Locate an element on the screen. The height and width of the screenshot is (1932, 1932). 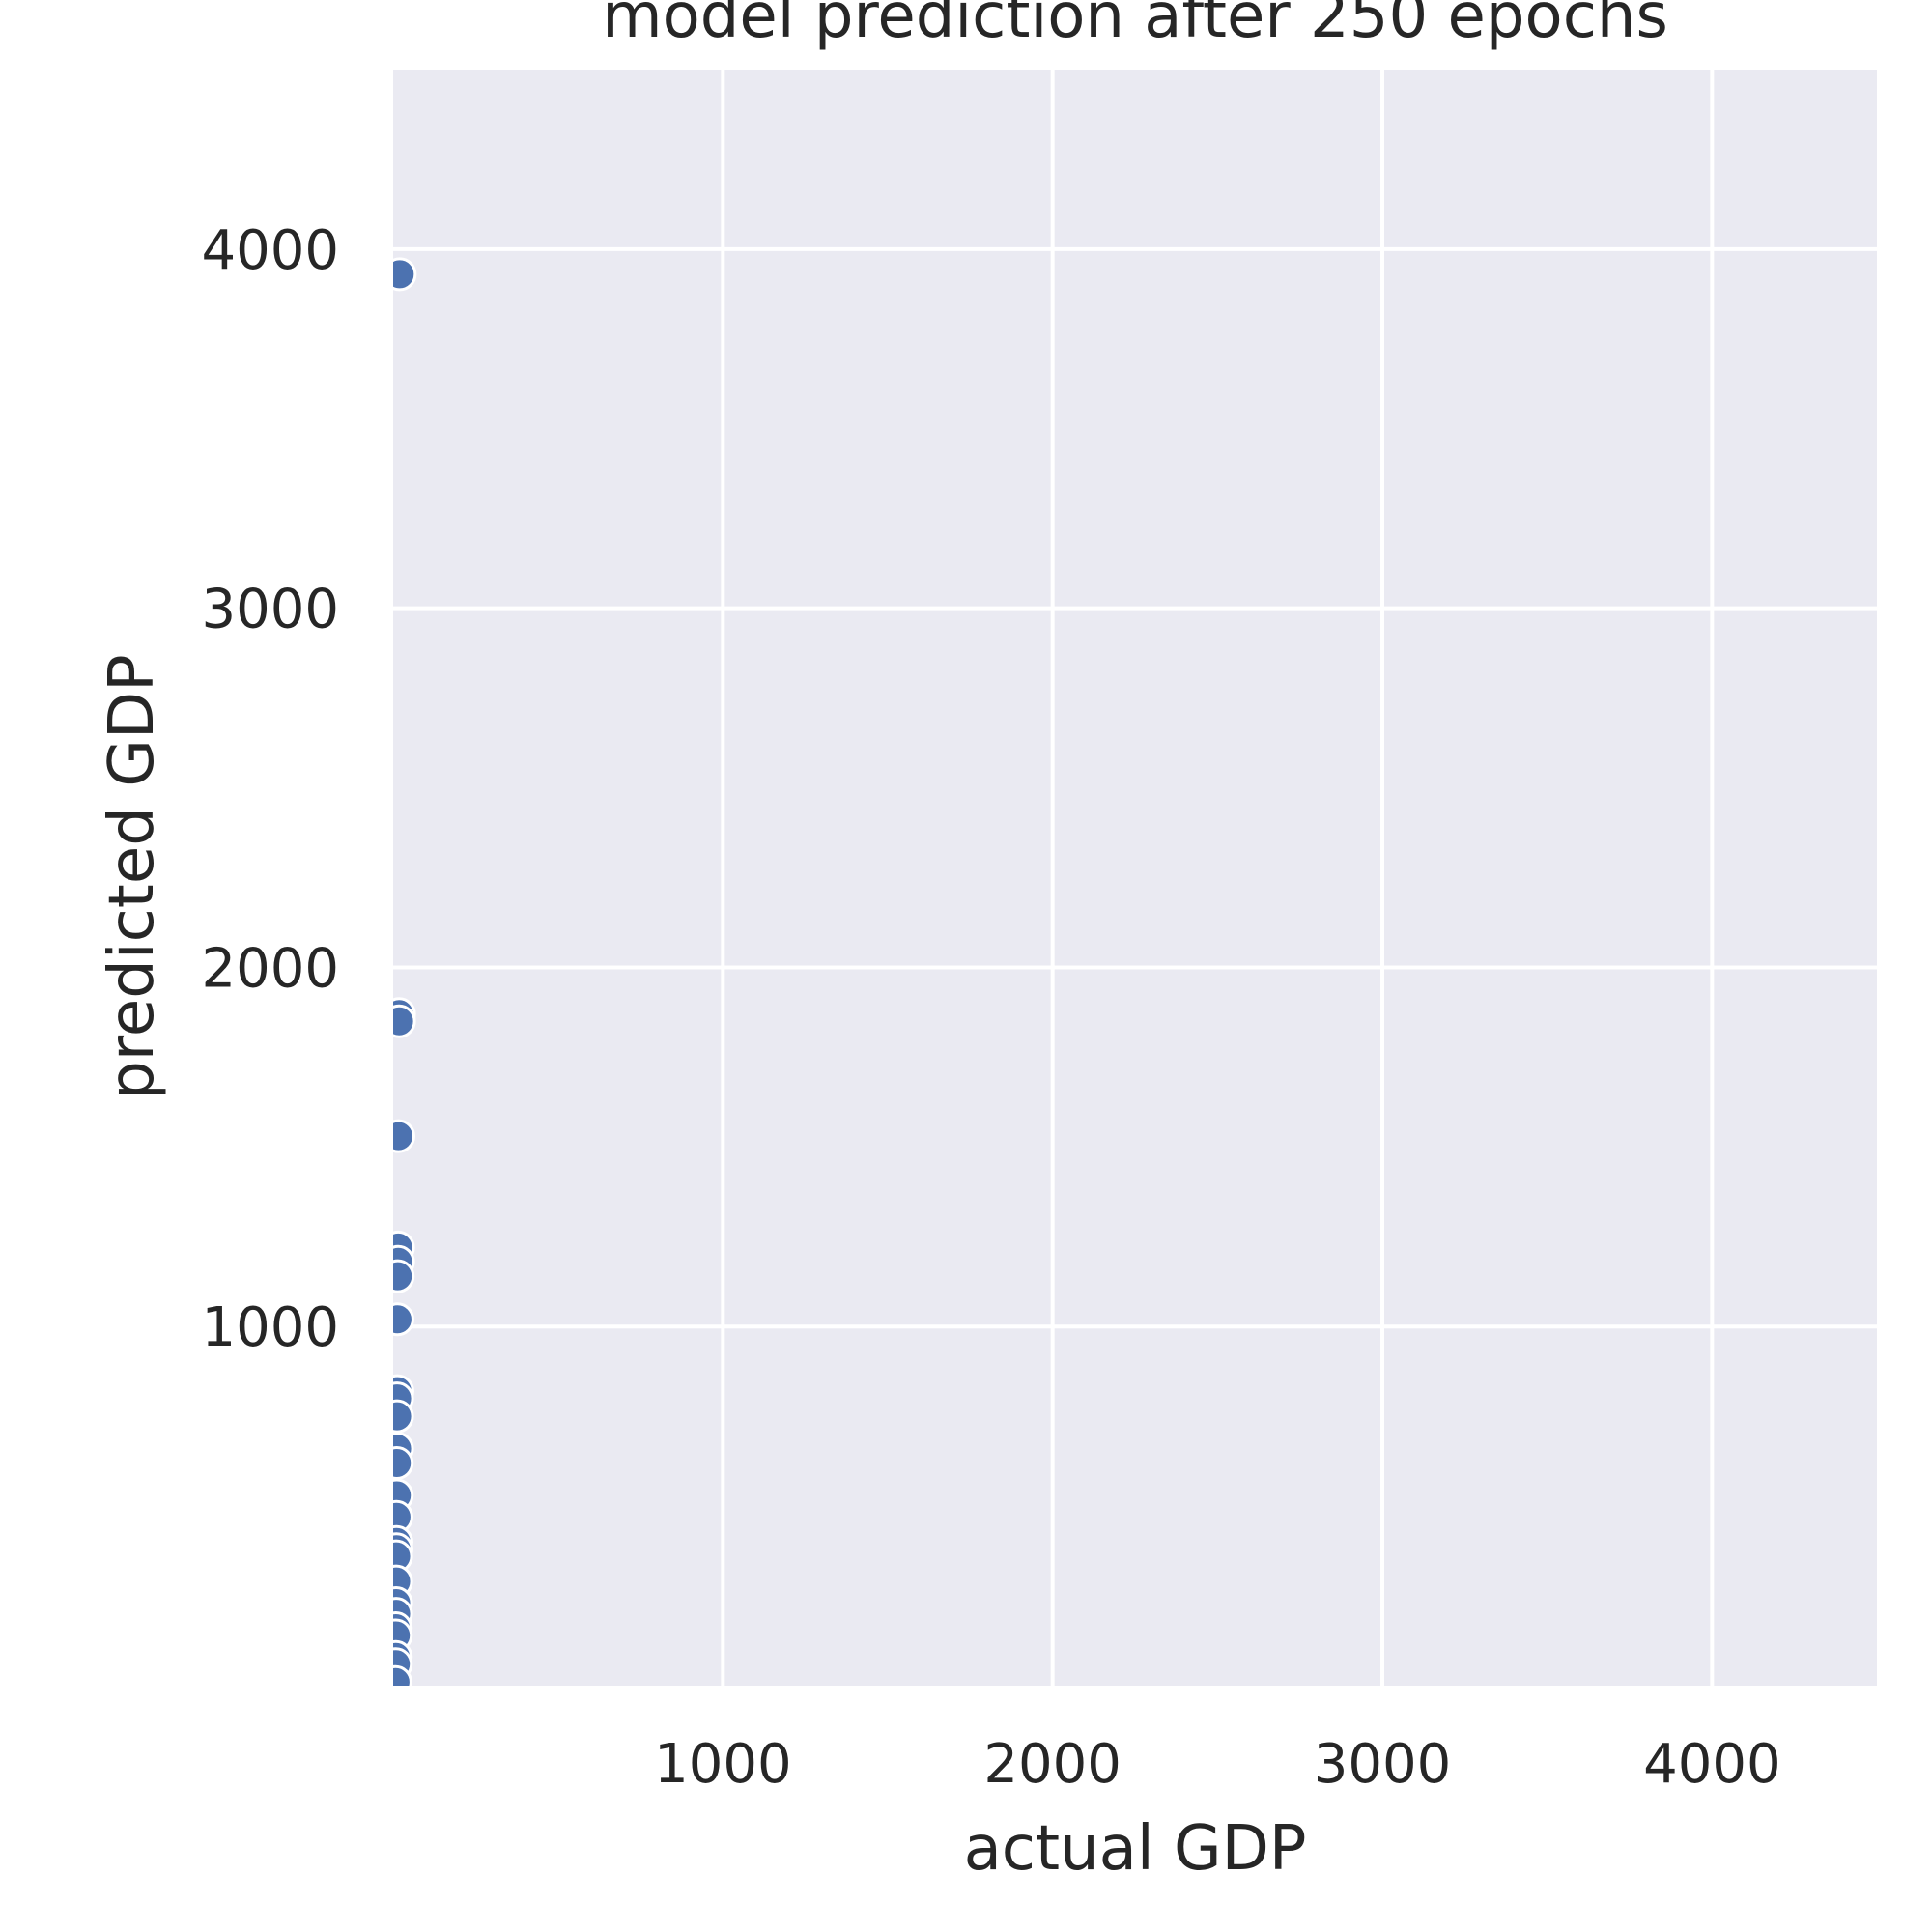
x-tick-labels: 1000 2000 3000 4000 is located at coordinates (1217, 1764).